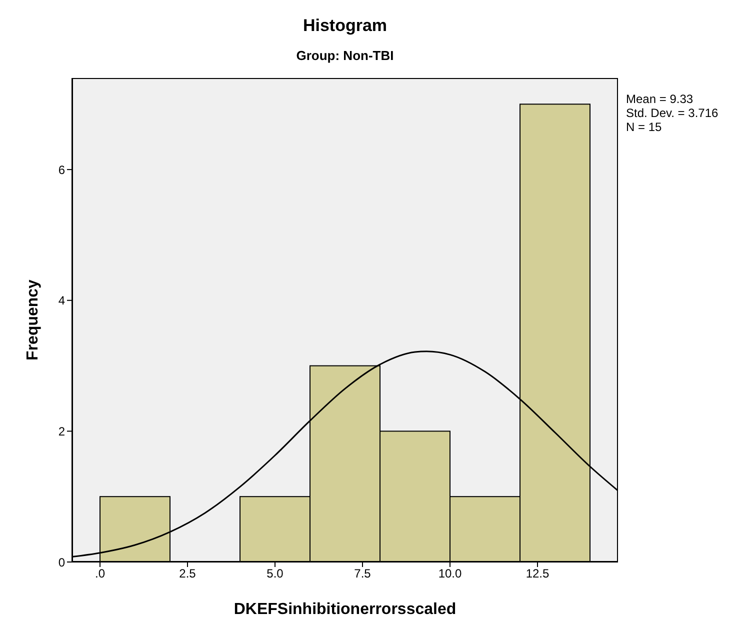 This screenshot has height=639, width=736. What do you see at coordinates (275, 573) in the screenshot?
I see `x-tick-label: 5.0` at bounding box center [275, 573].